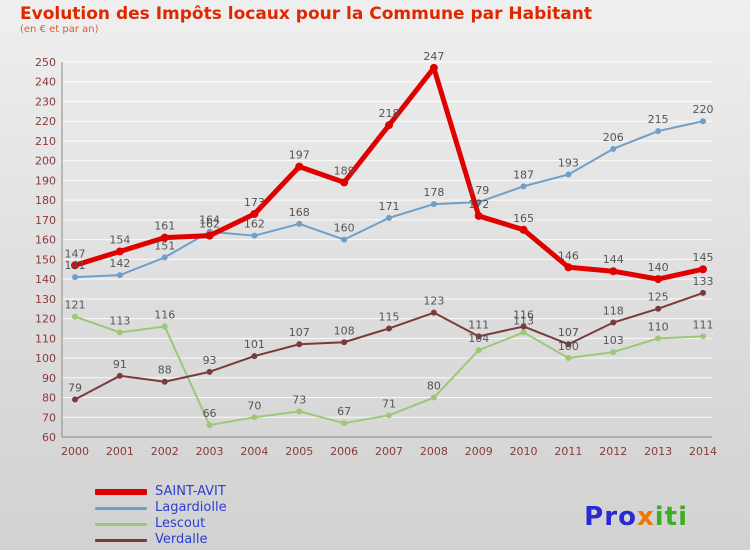 The height and width of the screenshot is (550, 750). What do you see at coordinates (254, 344) in the screenshot?
I see `svg-text: 101` at bounding box center [254, 344].